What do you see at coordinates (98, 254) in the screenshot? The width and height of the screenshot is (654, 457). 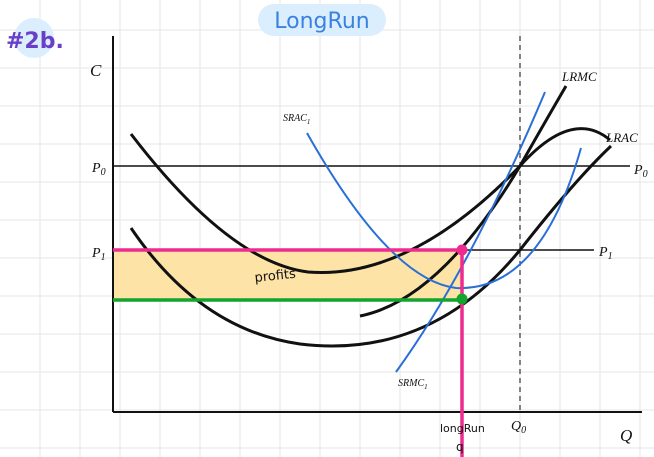 I see `p1-label-left: P1` at bounding box center [98, 254].